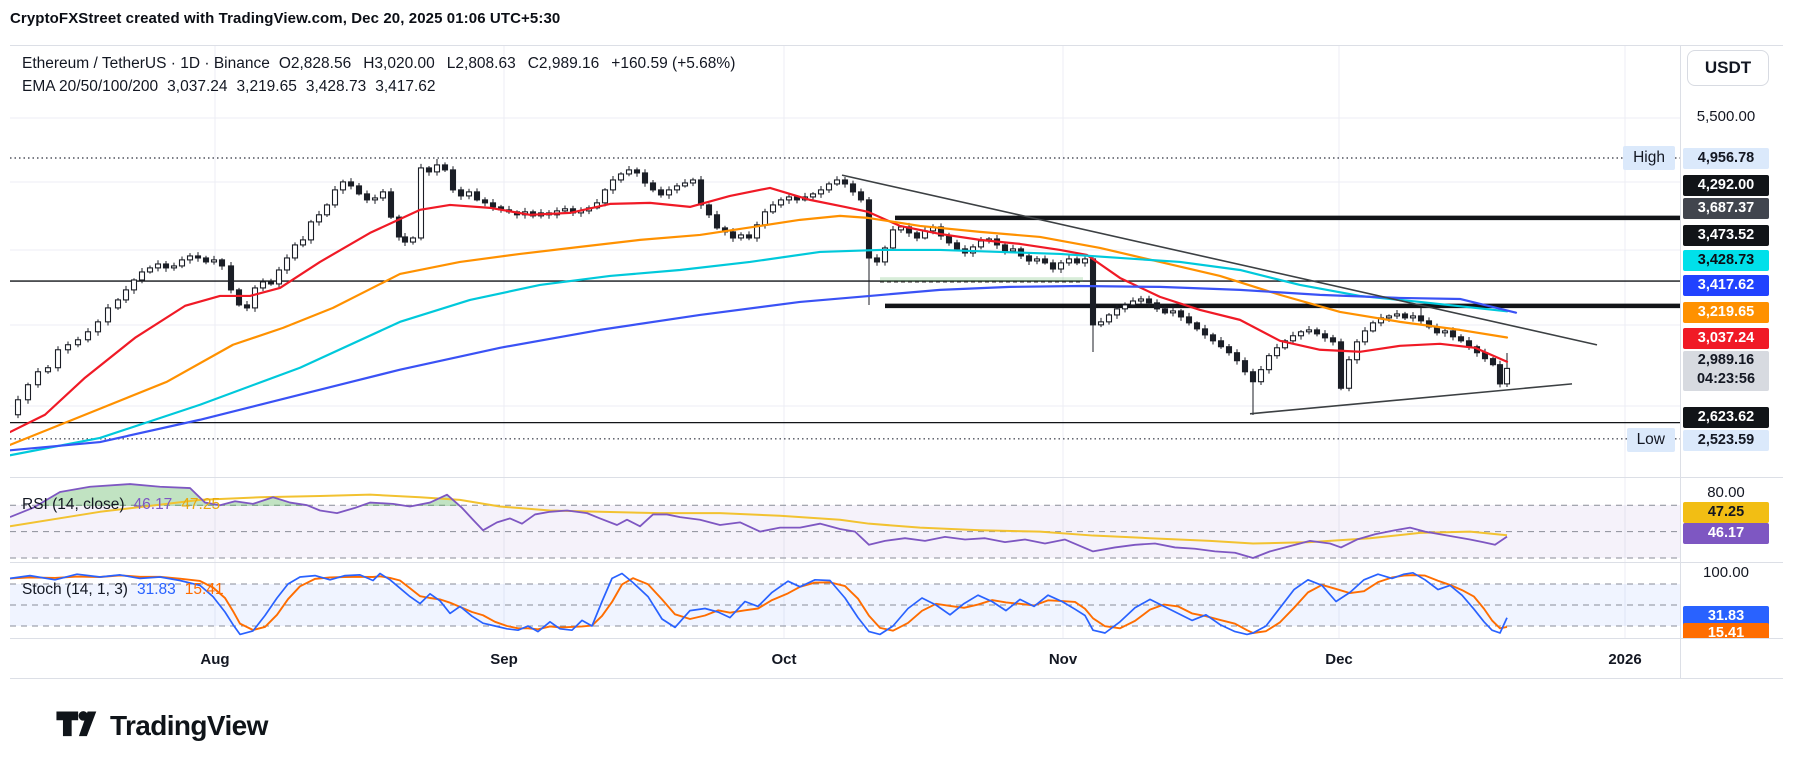 The width and height of the screenshot is (1793, 772). I want to click on axis-label-2623.62: 2,623.62, so click(1726, 417).